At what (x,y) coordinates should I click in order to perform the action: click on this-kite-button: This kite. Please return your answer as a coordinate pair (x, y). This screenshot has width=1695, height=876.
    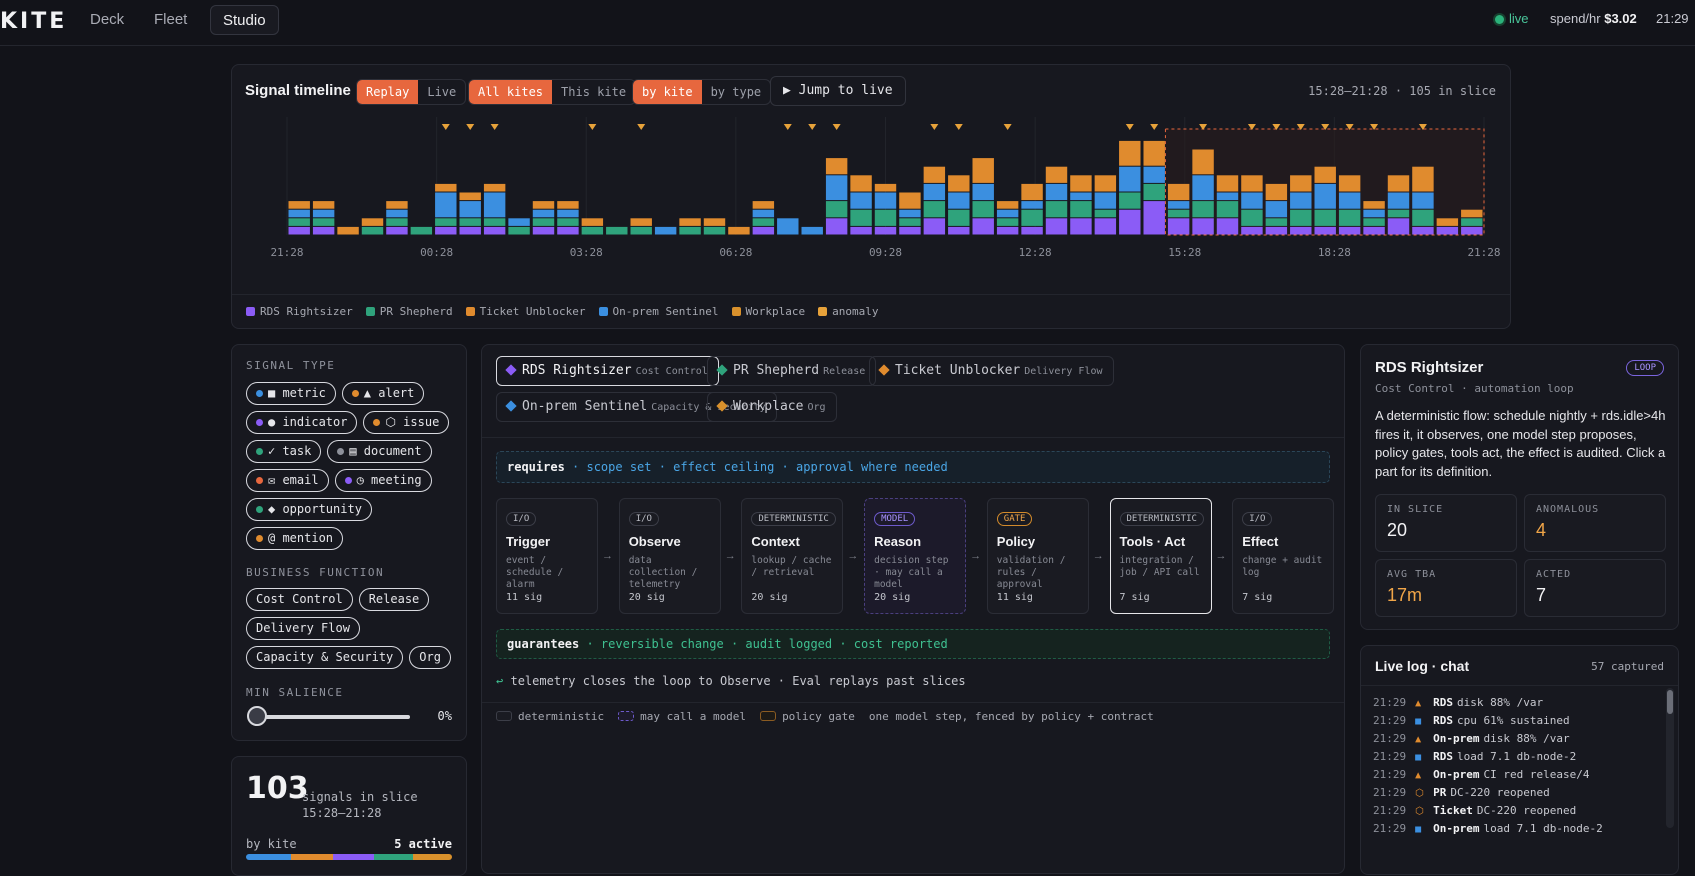
    Looking at the image, I should click on (594, 92).